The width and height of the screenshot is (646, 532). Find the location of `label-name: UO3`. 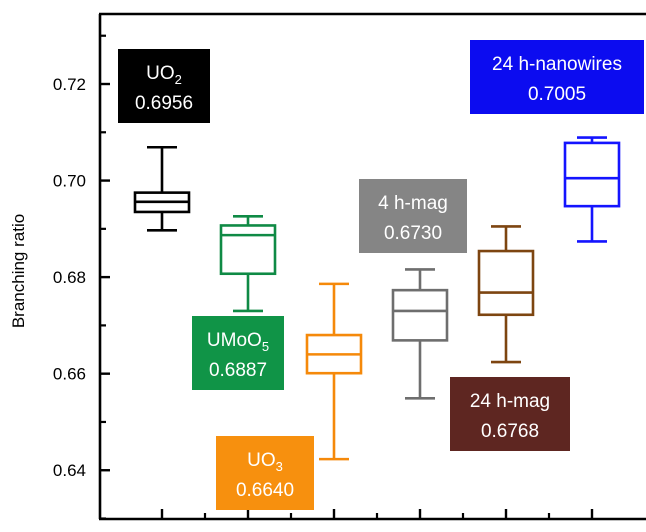

label-name: UO3 is located at coordinates (265, 462).